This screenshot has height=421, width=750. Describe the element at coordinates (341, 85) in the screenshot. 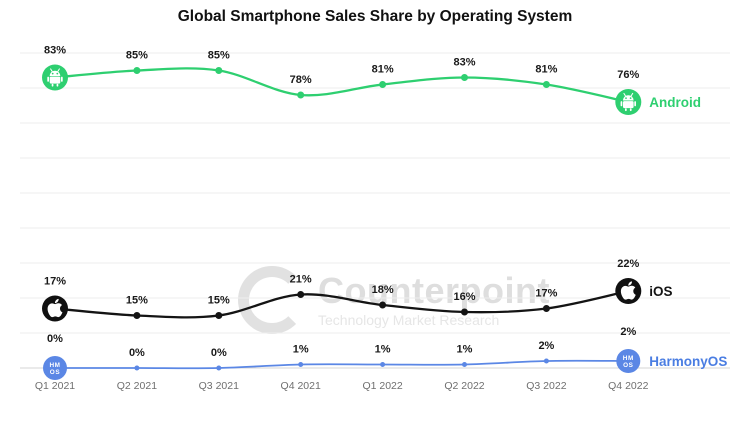

I see `android-line` at that location.